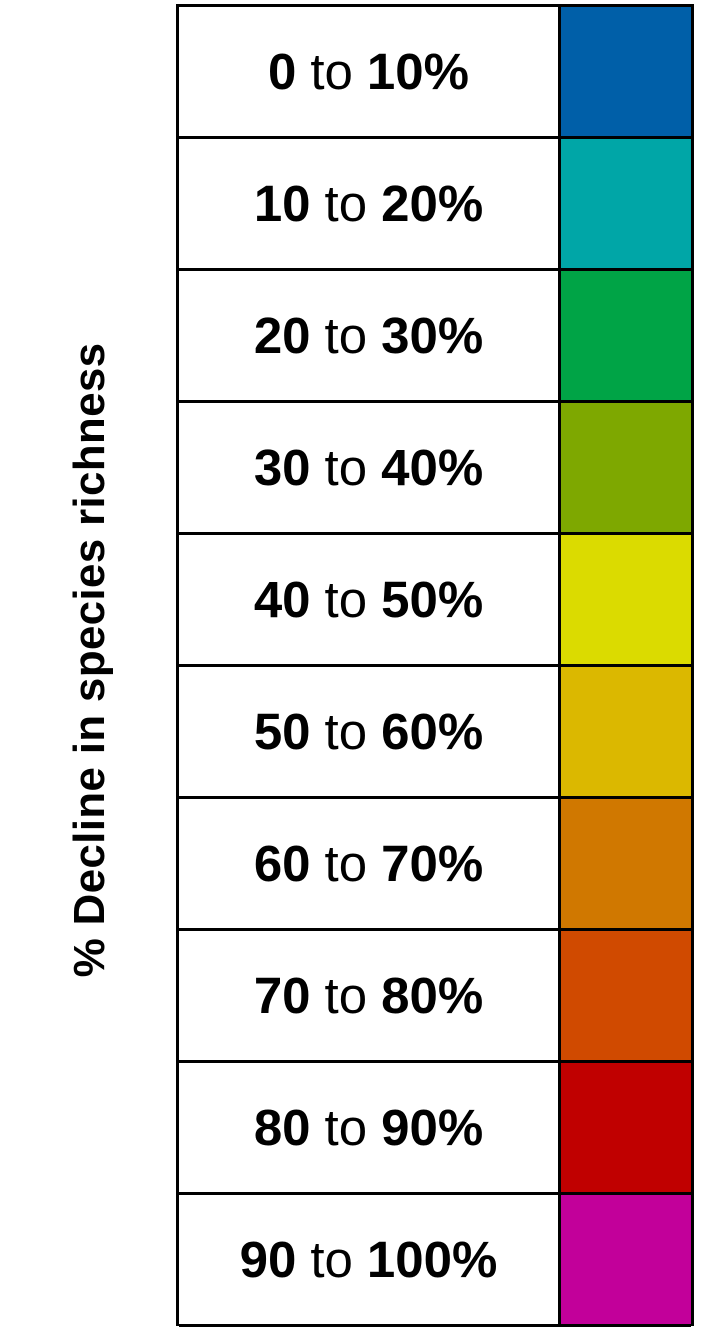 This screenshot has height=1338, width=705. I want to click on legend-row: 40 to 50%, so click(435, 601).